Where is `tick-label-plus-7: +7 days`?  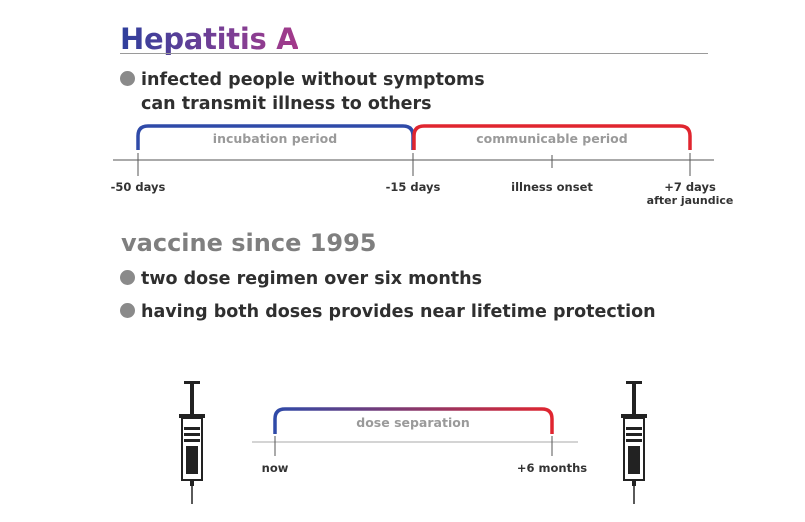
tick-label-plus-7: +7 days is located at coordinates (690, 187).